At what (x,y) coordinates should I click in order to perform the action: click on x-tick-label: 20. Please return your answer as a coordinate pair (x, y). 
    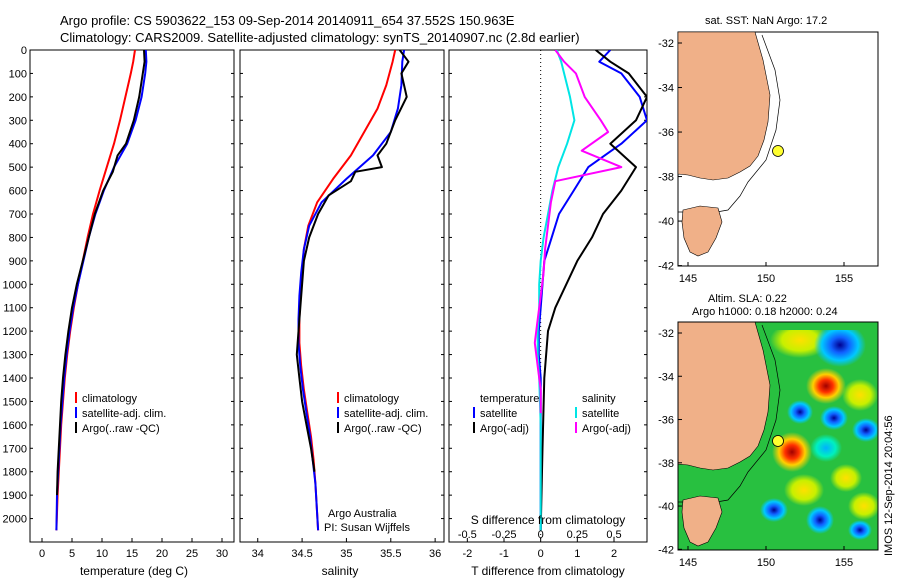
    Looking at the image, I should click on (162, 554).